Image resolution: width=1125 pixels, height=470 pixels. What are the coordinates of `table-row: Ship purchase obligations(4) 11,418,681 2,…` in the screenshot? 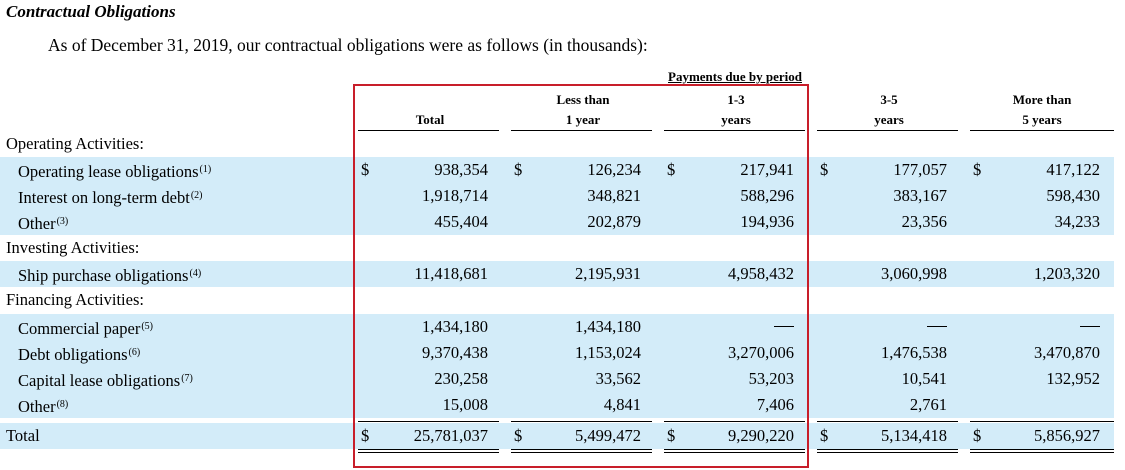 It's located at (557, 274).